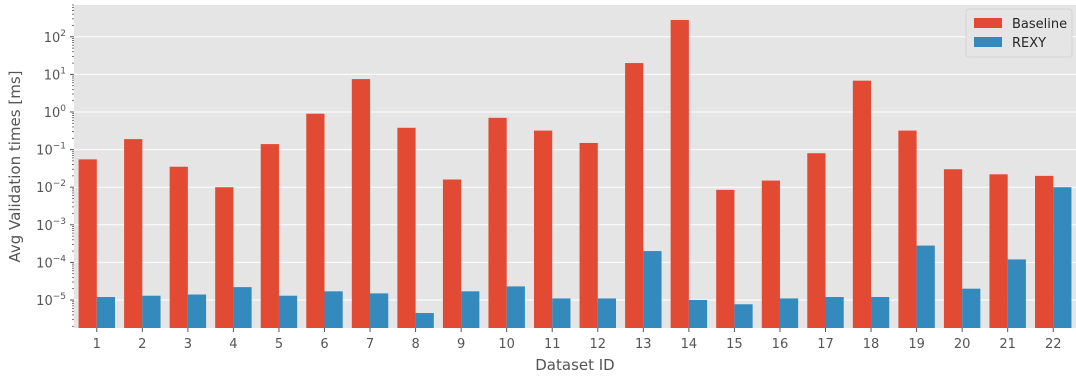  Describe the element at coordinates (15, 167) in the screenshot. I see `y-axis-title: Avg Validation times [ms]` at that location.